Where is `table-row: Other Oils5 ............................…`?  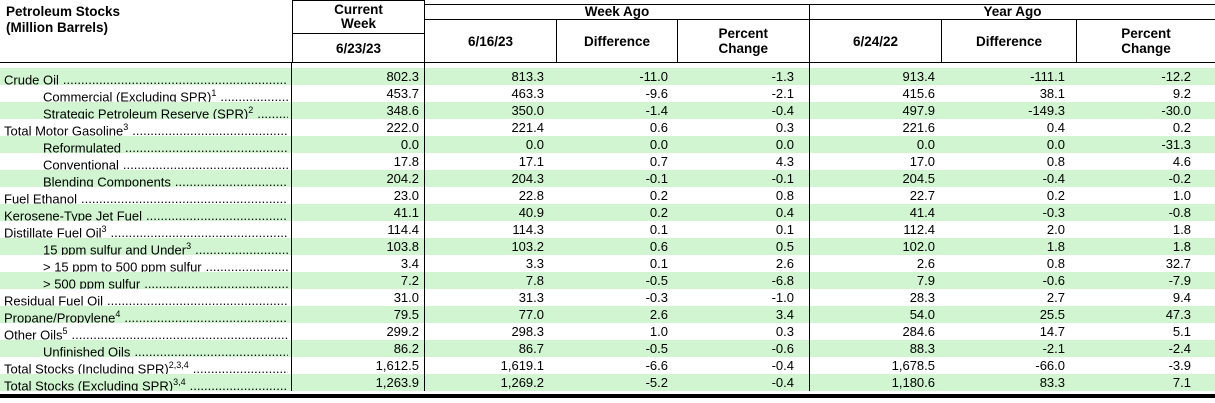 table-row: Other Oils5 ............................… is located at coordinates (607, 331).